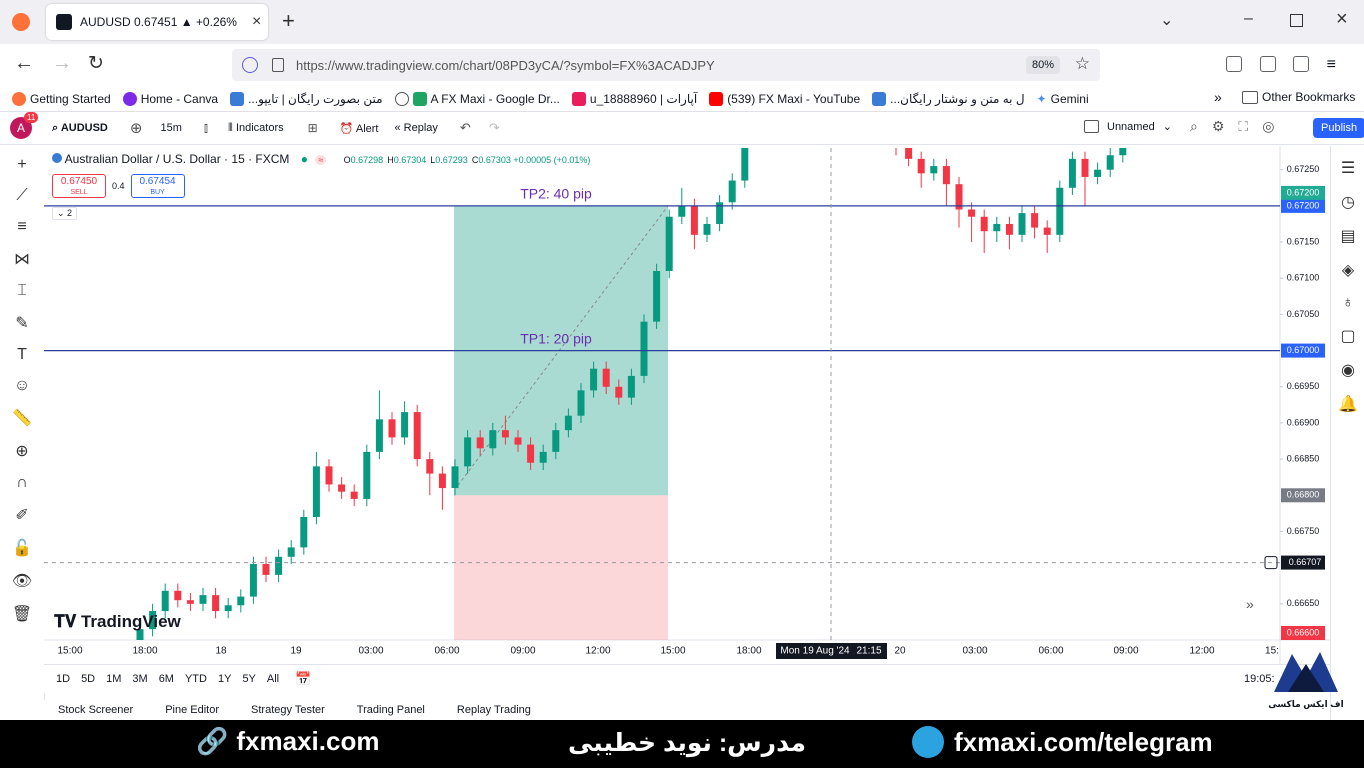 The image size is (1364, 768). I want to click on bookmark: (539) FX Maxi - YouTube, so click(784, 98).